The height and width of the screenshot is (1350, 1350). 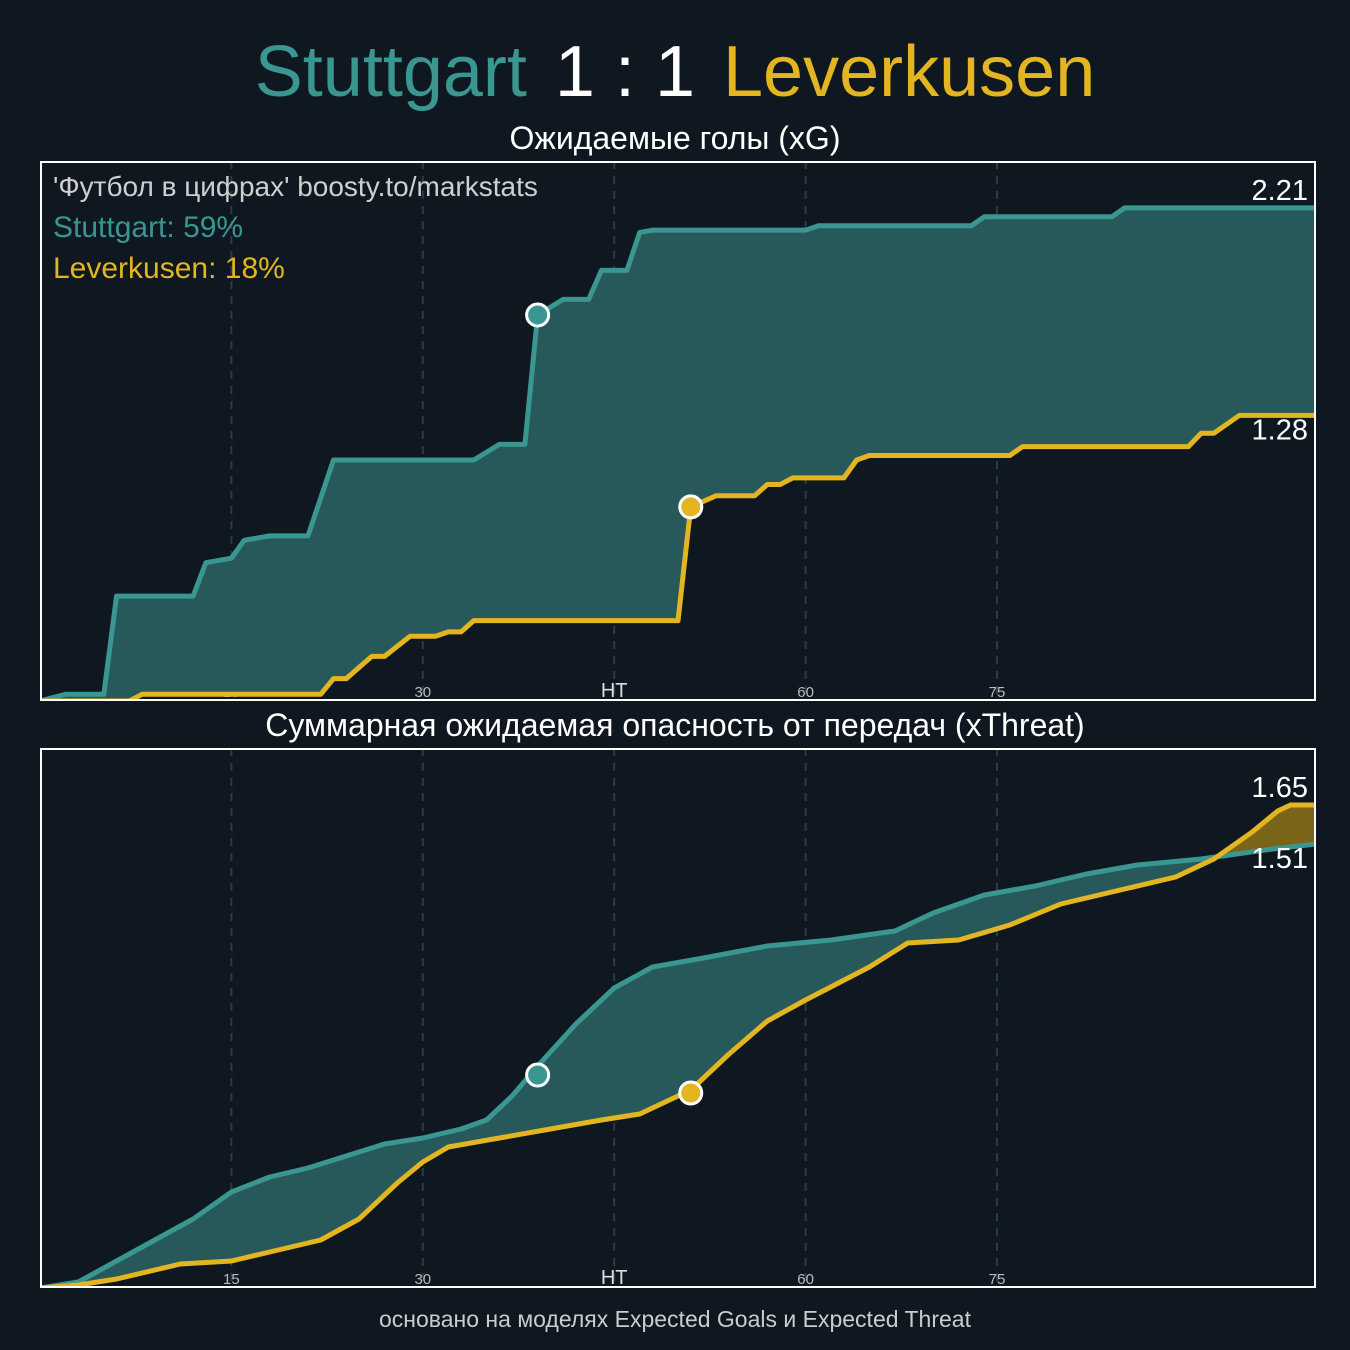 I want to click on home-end-value-label: 2.21, so click(x=1280, y=191).